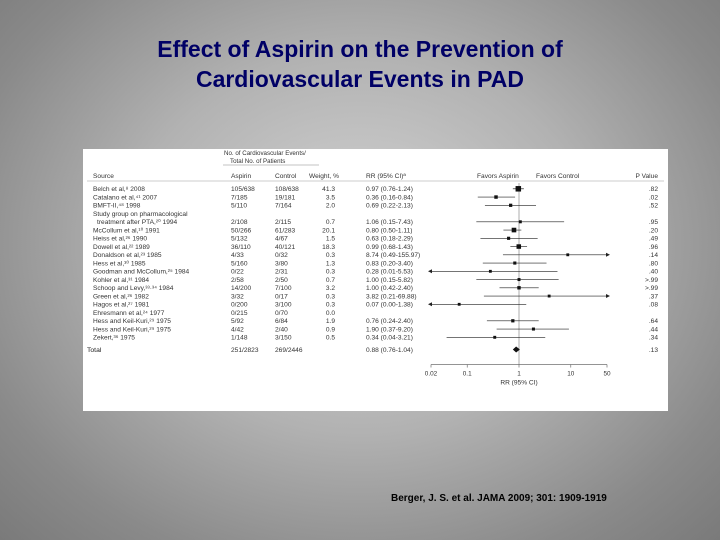 The image size is (720, 540). I want to click on row-3-p: .95, so click(653, 222).